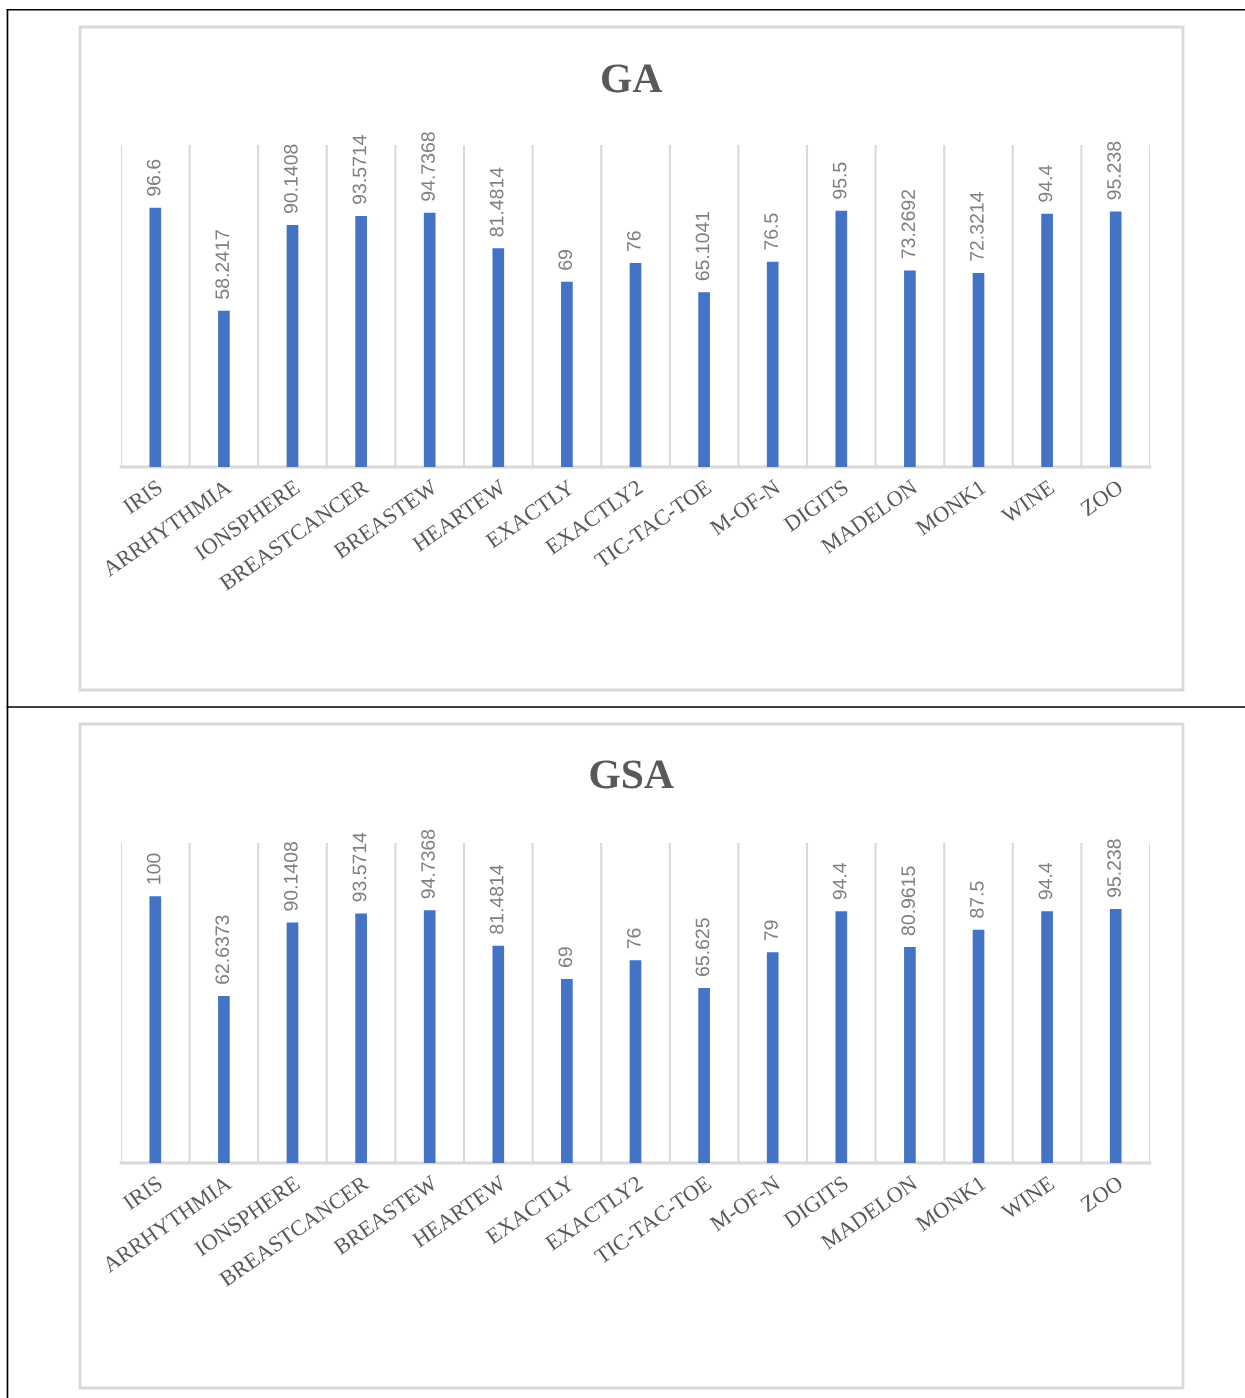 The width and height of the screenshot is (1245, 1398). I want to click on data-label: 95.5, so click(839, 180).